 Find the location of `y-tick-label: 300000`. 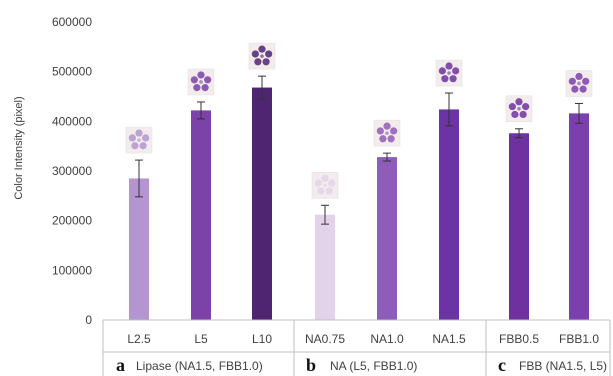

y-tick-label: 300000 is located at coordinates (72, 171).